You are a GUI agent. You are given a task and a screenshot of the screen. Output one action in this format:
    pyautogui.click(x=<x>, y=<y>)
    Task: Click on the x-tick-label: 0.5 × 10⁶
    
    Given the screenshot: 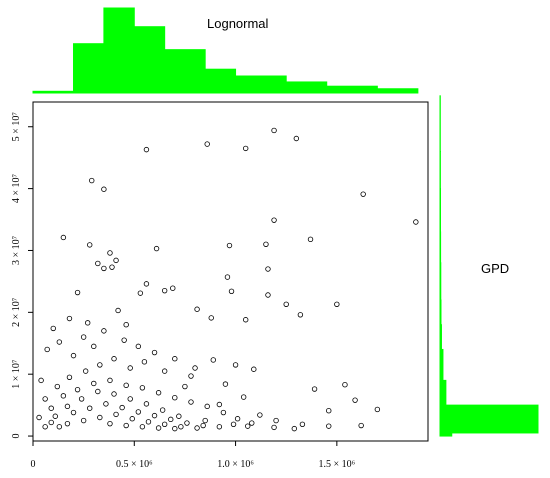 What is the action you would take?
    pyautogui.click(x=134, y=464)
    